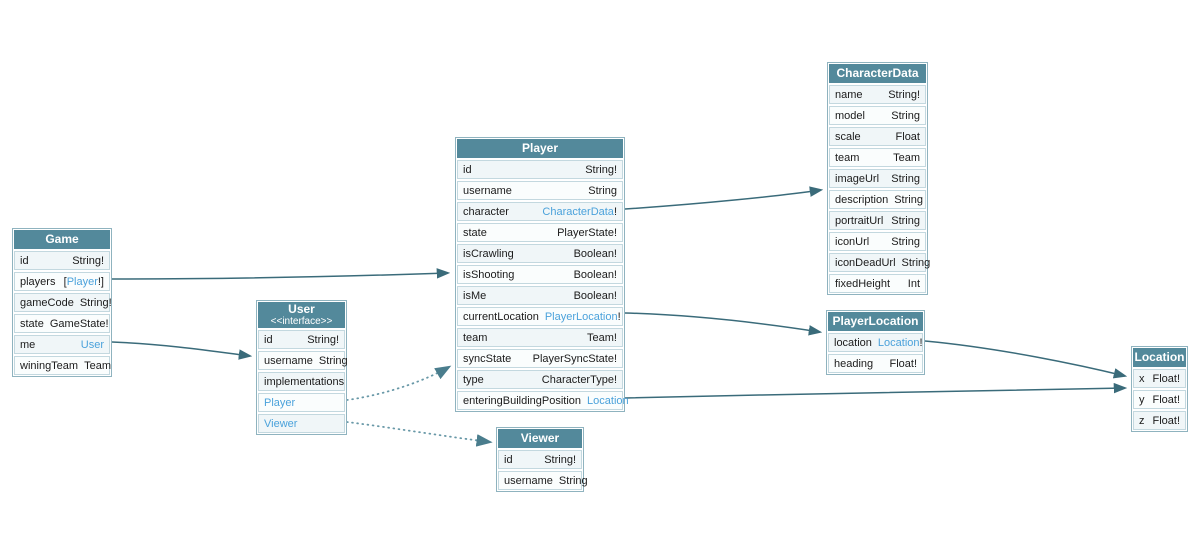  I want to click on table-header-playerlocation: PlayerLocation, so click(875, 321).